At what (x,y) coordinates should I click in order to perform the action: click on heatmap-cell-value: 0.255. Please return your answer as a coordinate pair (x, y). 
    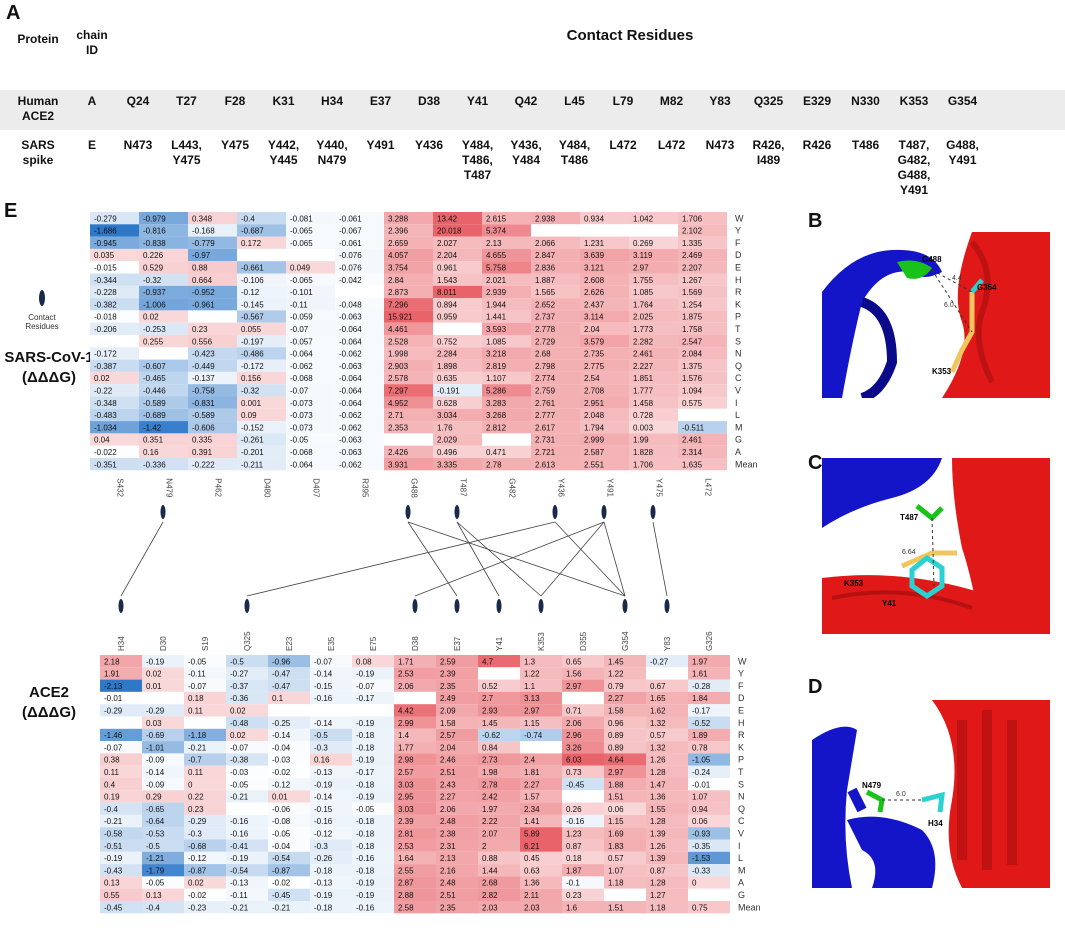
    Looking at the image, I should click on (153, 341).